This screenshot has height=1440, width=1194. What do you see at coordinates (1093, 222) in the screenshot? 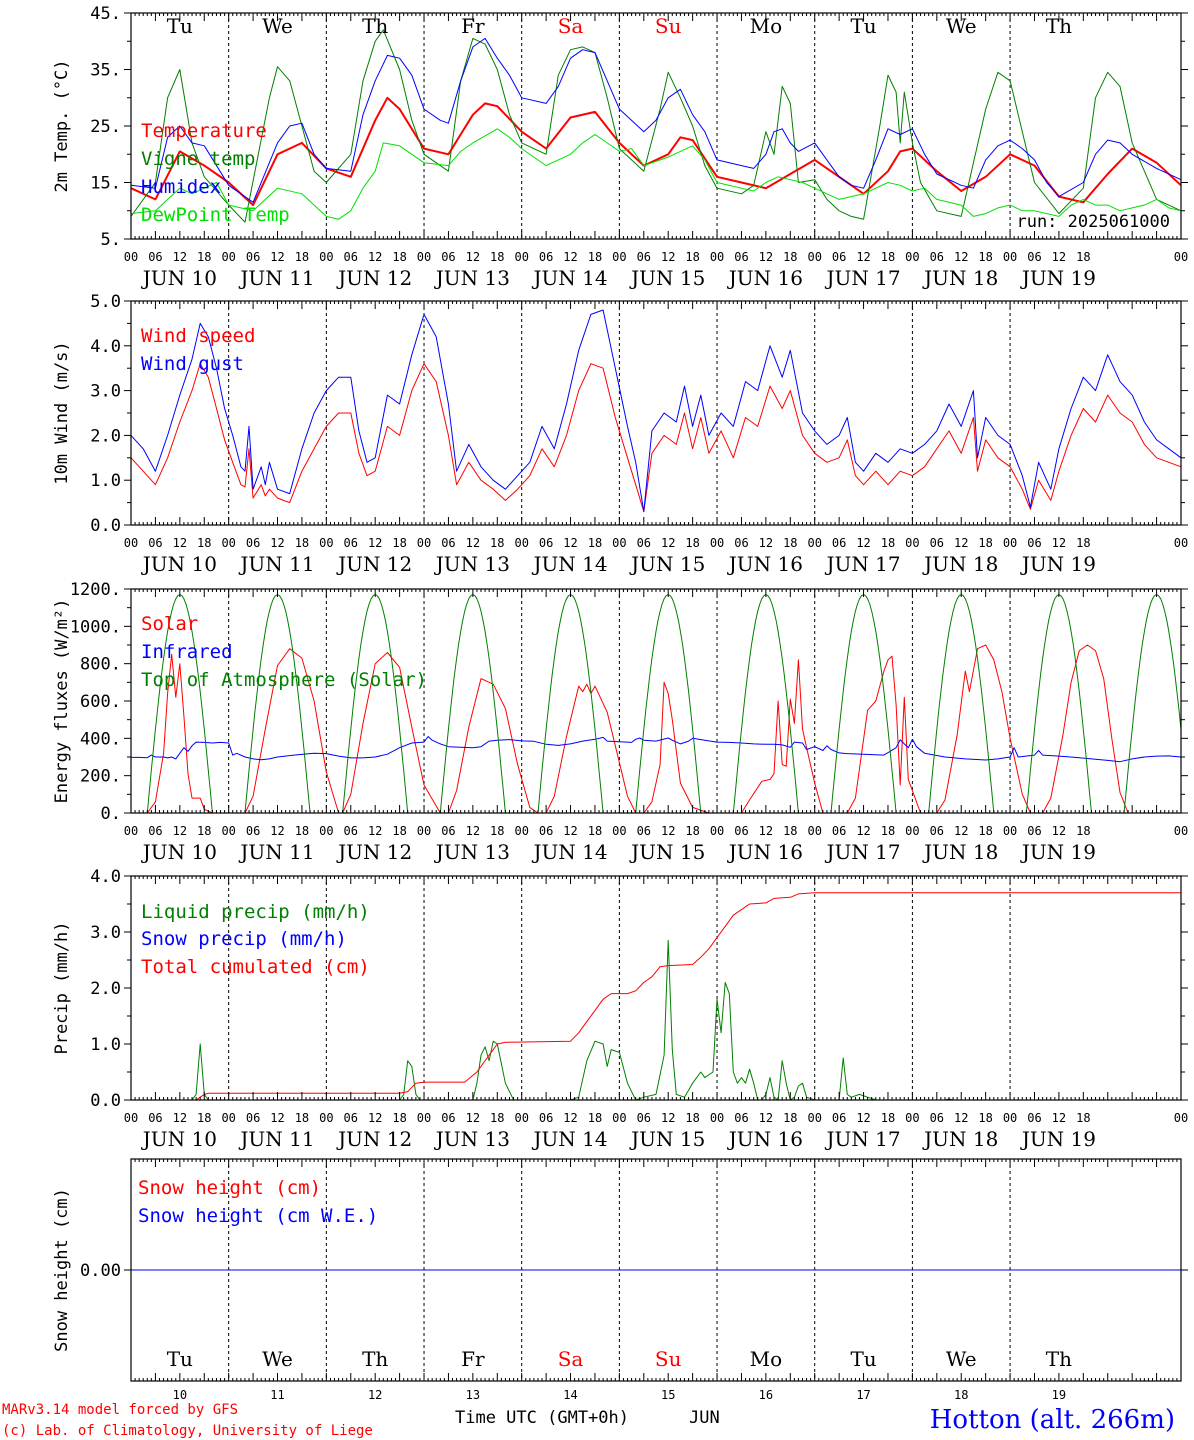
I see `run-label: run: 2025061000` at bounding box center [1093, 222].